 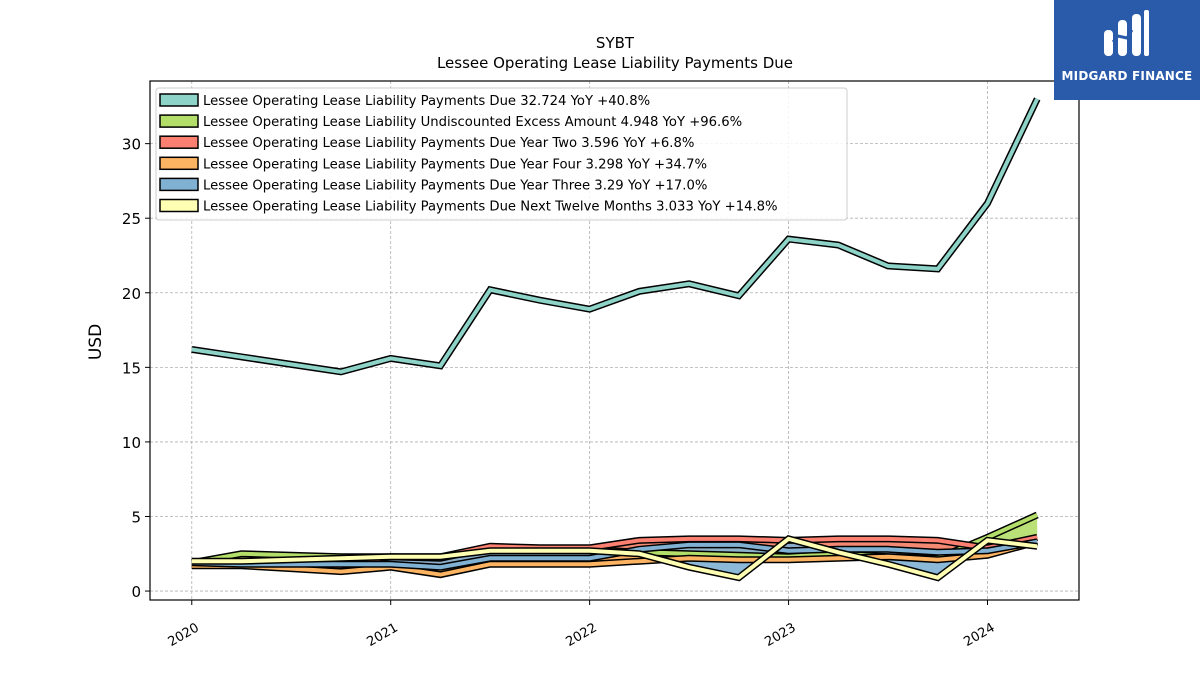 I want to click on logo-mark-icon, so click(x=1126, y=33).